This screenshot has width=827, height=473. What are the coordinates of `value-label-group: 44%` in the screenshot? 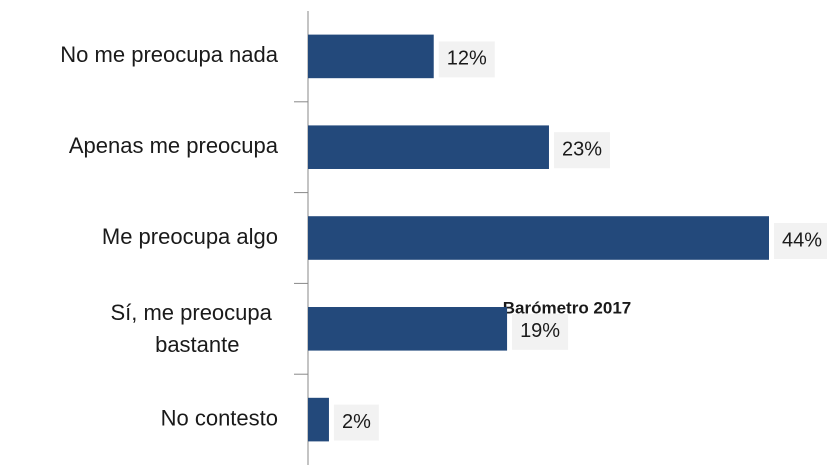 It's located at (800, 241).